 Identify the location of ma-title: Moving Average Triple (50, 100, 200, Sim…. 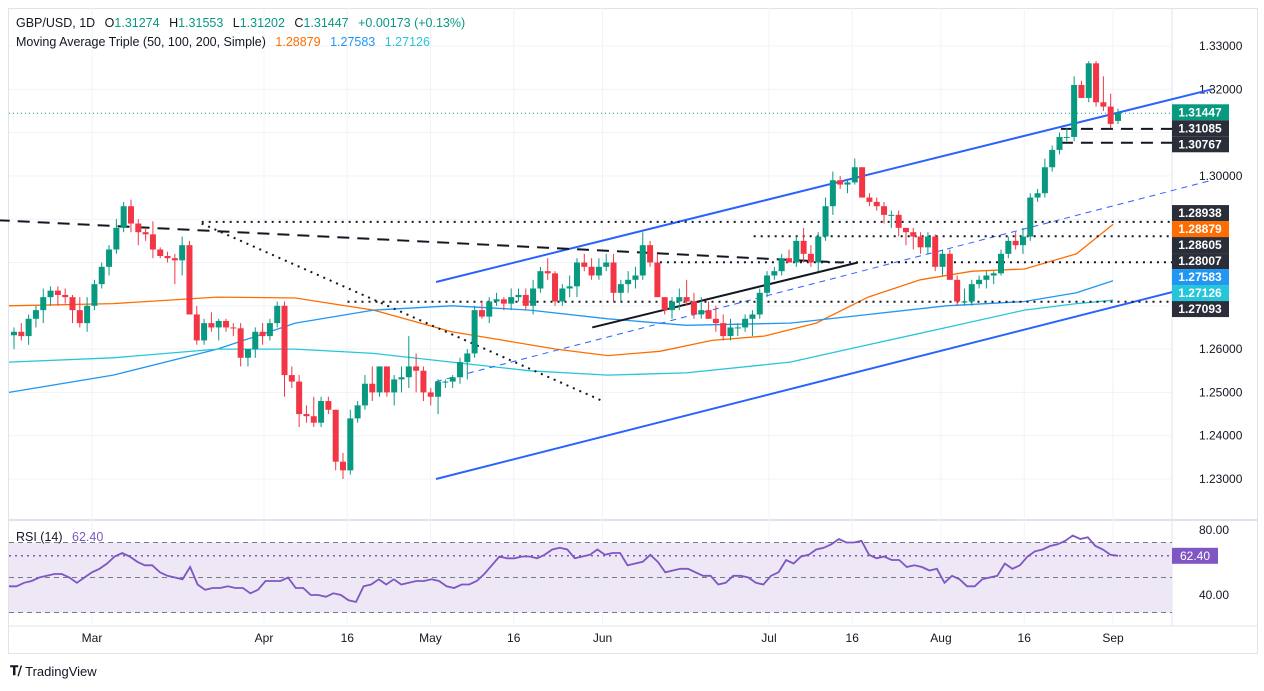
(141, 42).